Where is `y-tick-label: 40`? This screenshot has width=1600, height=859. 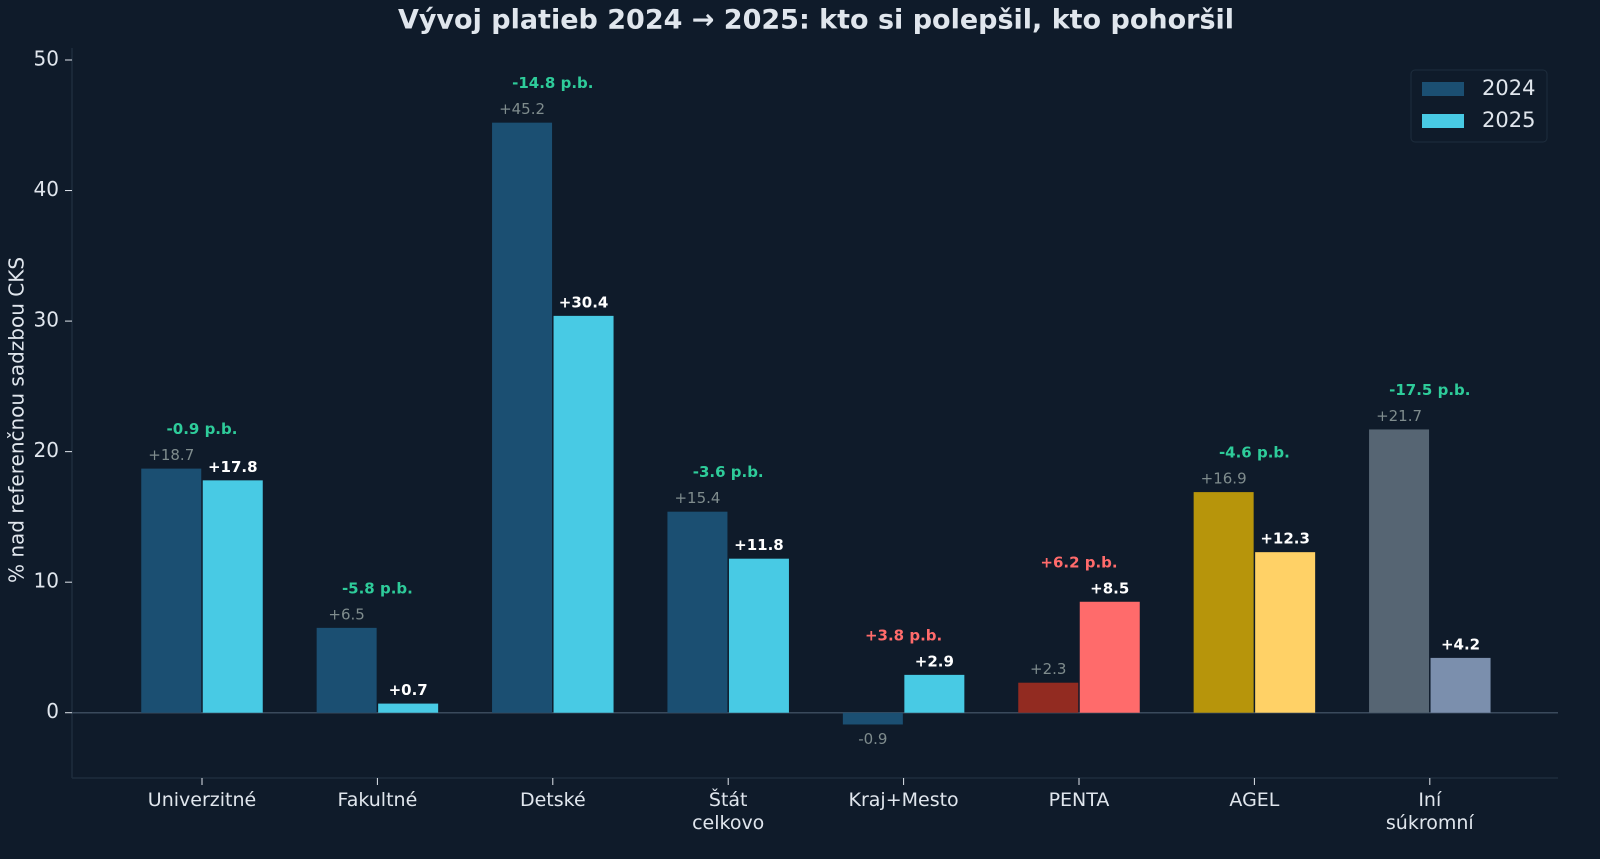
y-tick-label: 40 is located at coordinates (46, 189).